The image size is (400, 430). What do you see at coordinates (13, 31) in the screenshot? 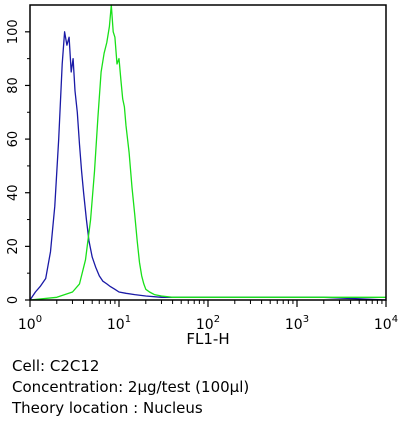
I see `y-tick-label: 100` at bounding box center [13, 31].